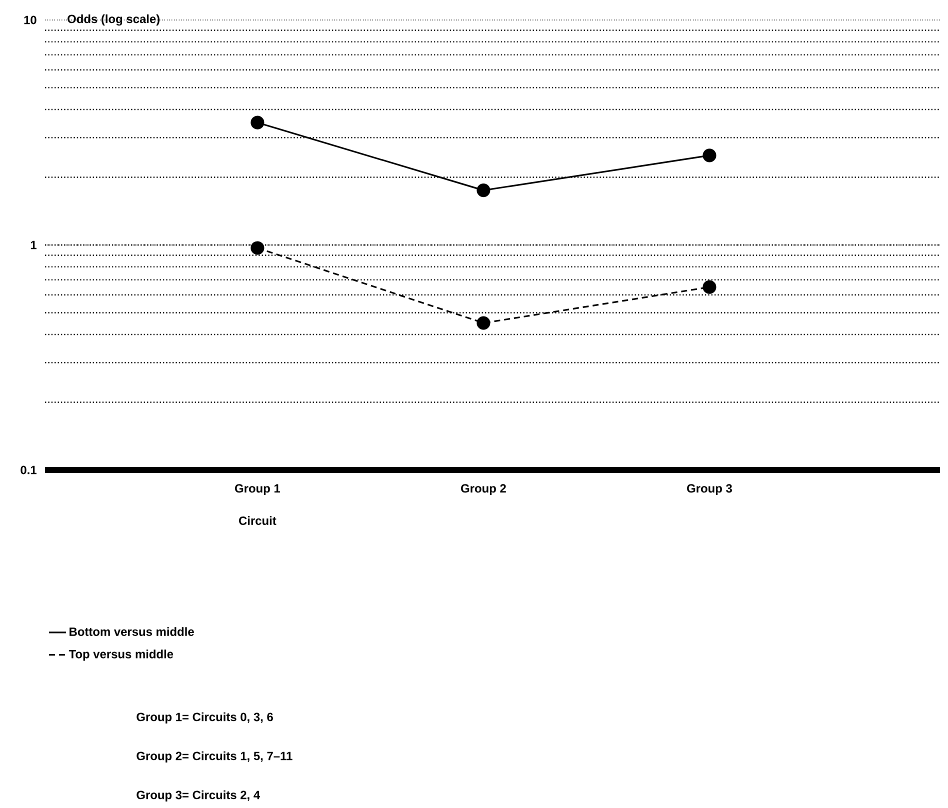 The image size is (948, 808). What do you see at coordinates (28, 470) in the screenshot?
I see `y-tick-label: 0.1` at bounding box center [28, 470].